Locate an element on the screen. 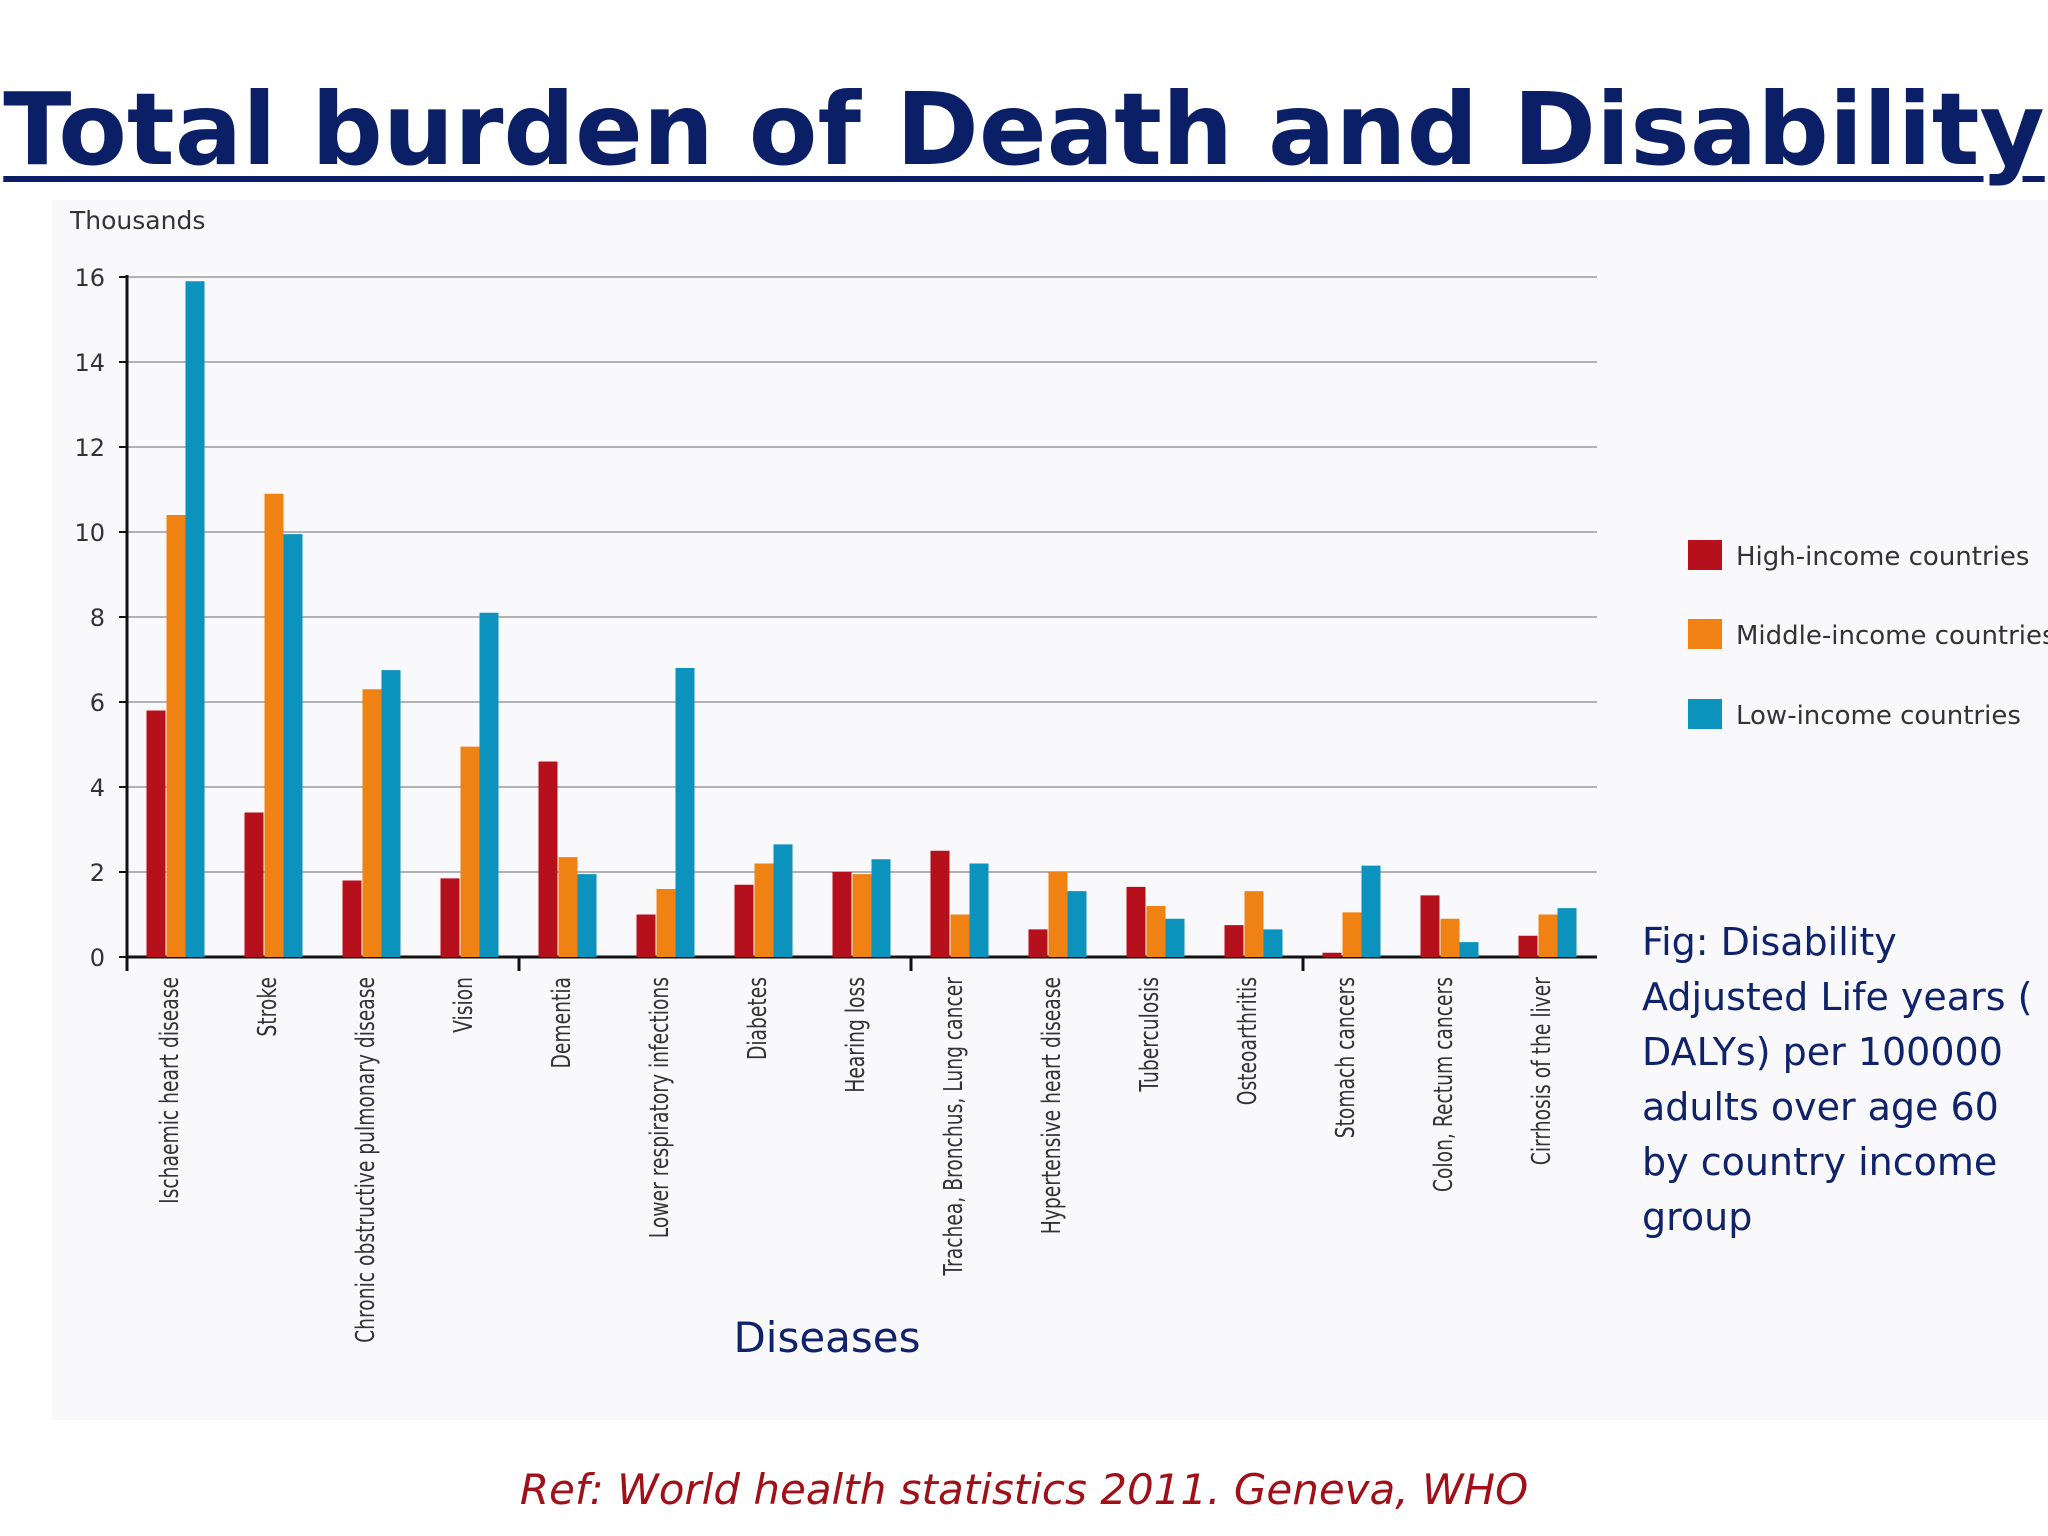 Image resolution: width=2048 pixels, height=1536 pixels. x-tick-label: Stroke is located at coordinates (268, 1007).